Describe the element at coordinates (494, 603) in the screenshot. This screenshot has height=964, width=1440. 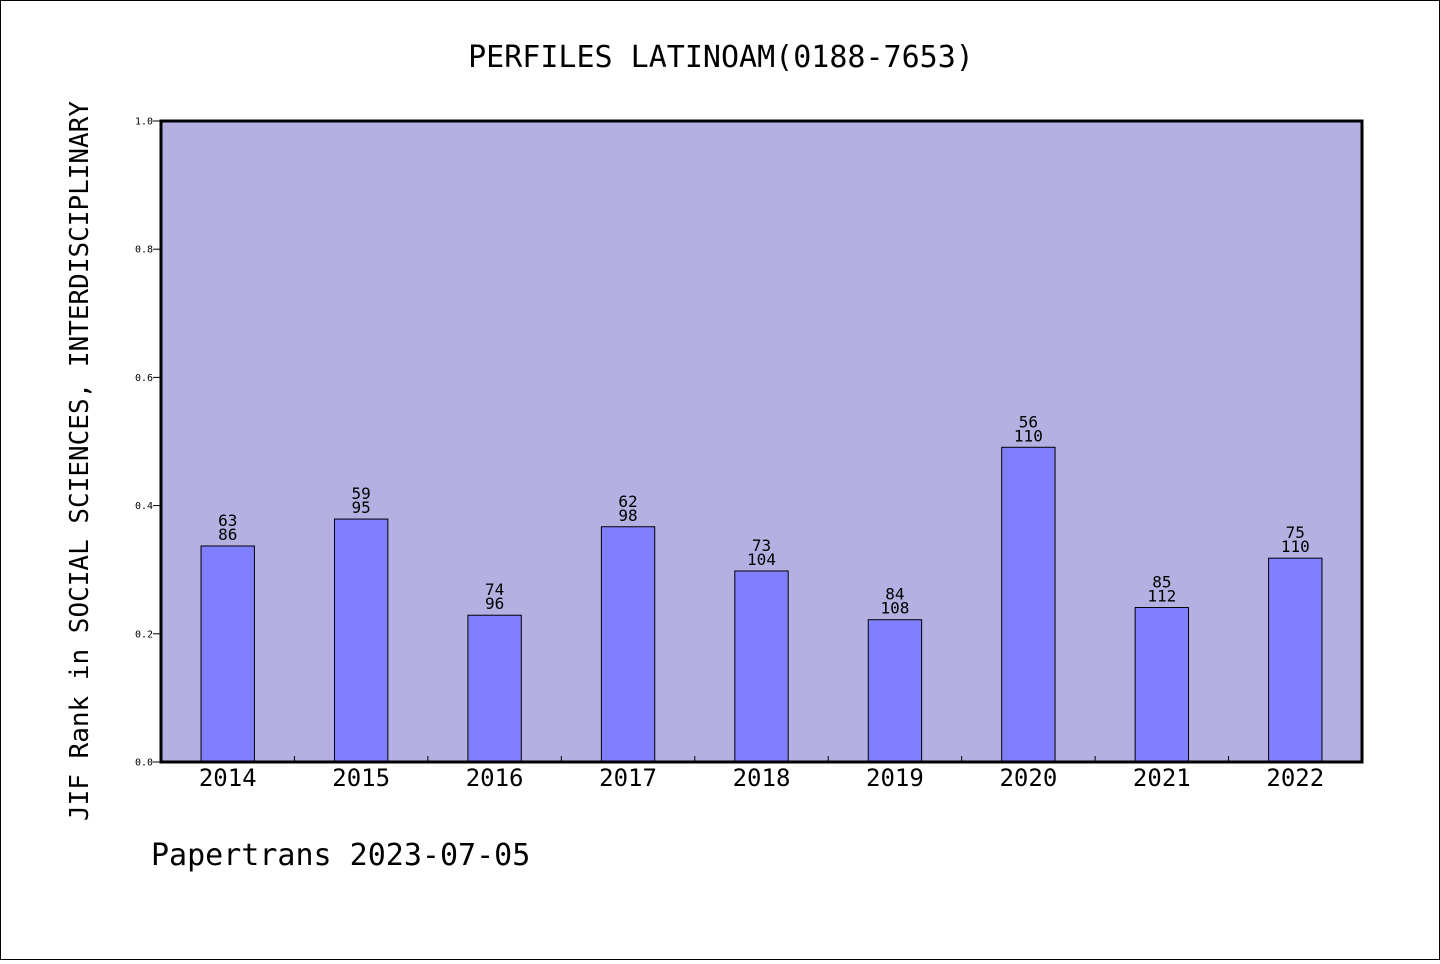
I see `bar-total-label: 96` at that location.